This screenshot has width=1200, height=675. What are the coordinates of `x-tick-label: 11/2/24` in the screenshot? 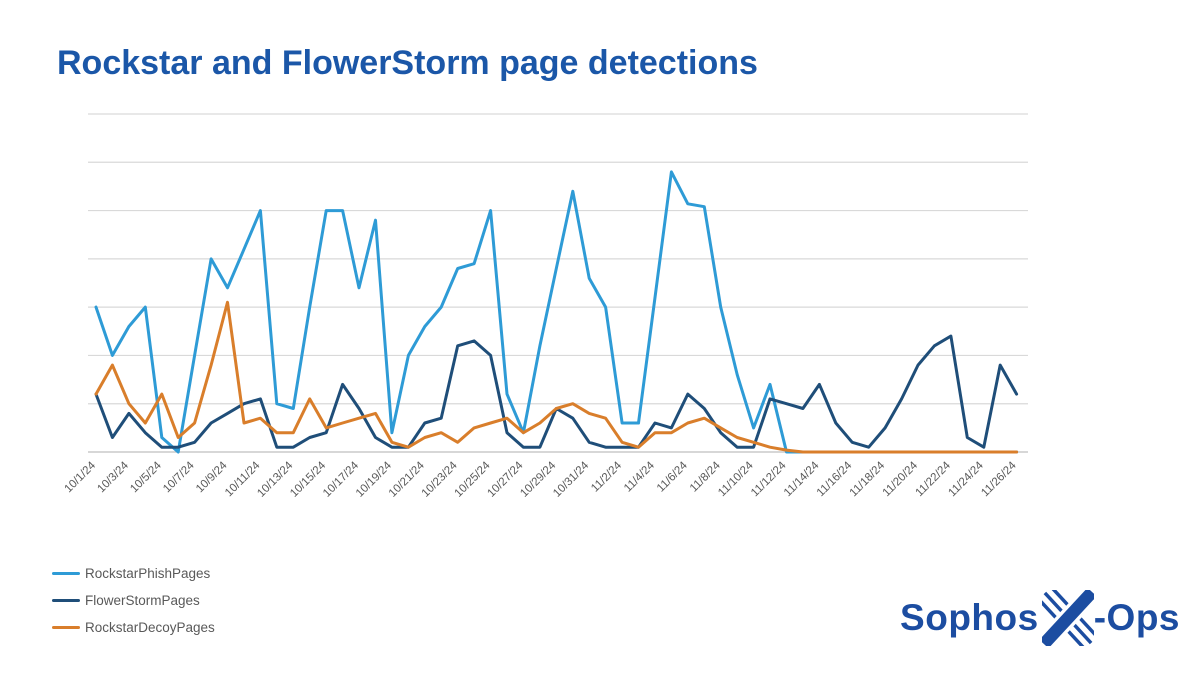 It's located at (606, 476).